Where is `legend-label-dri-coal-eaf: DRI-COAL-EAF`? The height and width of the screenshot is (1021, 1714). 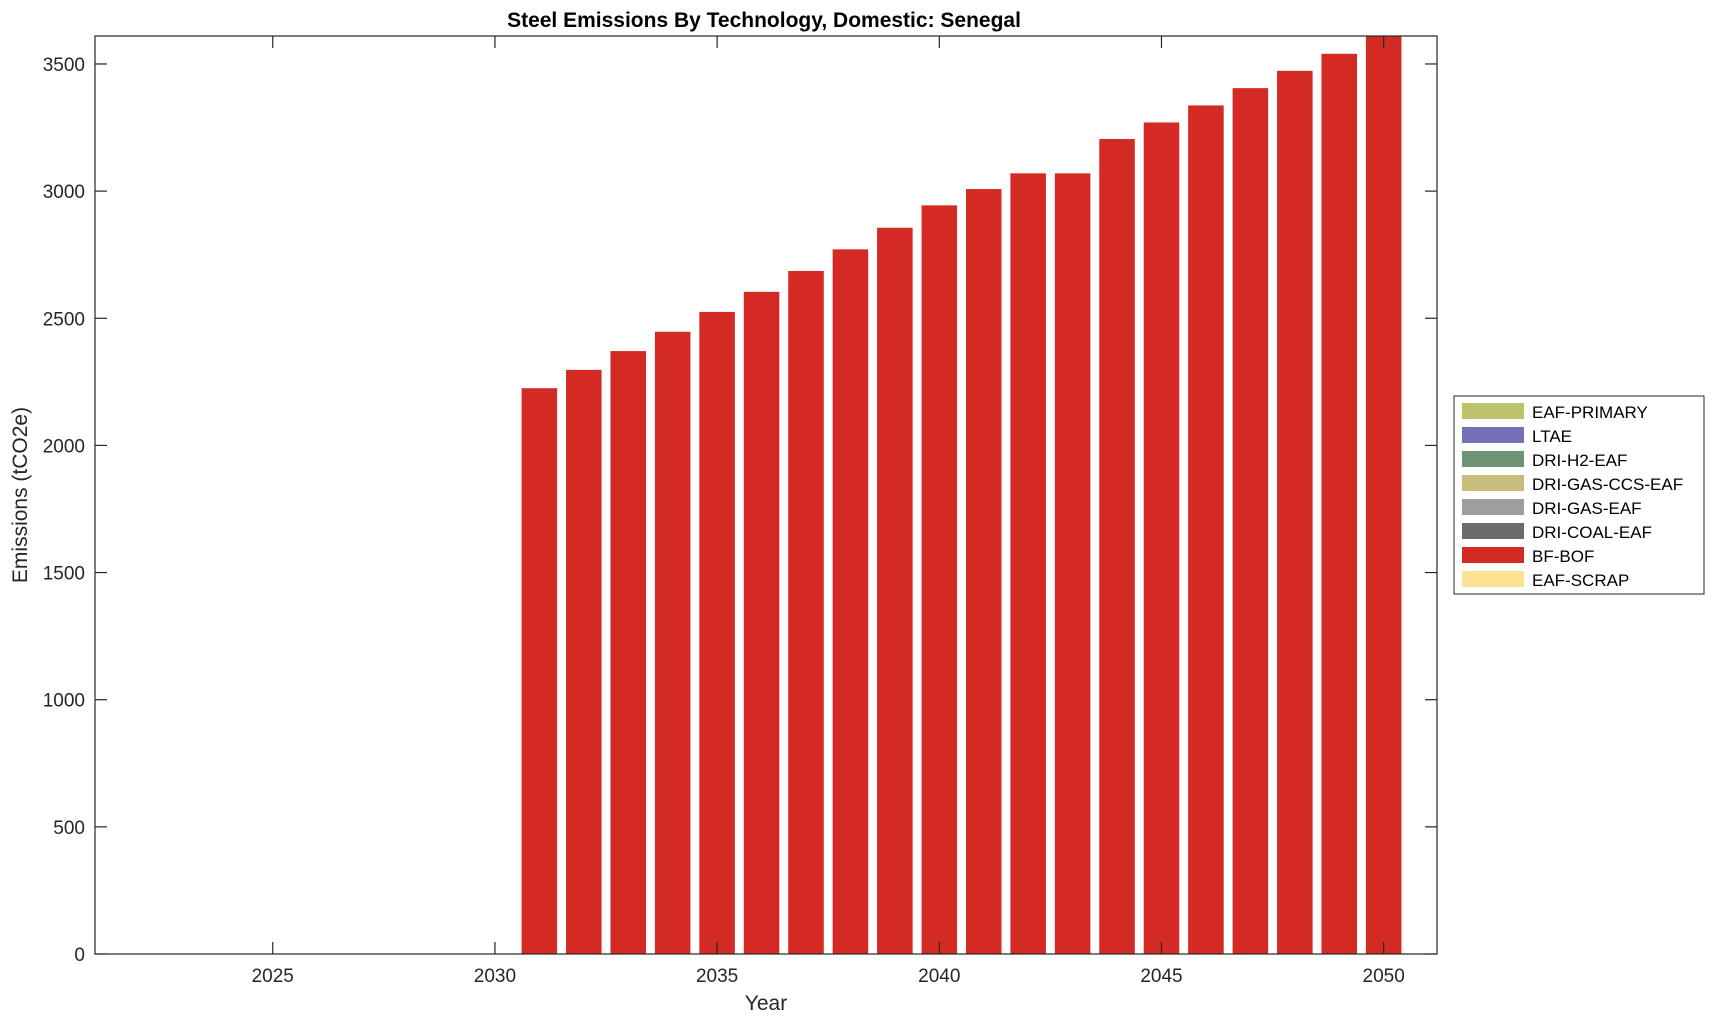
legend-label-dri-coal-eaf: DRI-COAL-EAF is located at coordinates (1592, 532).